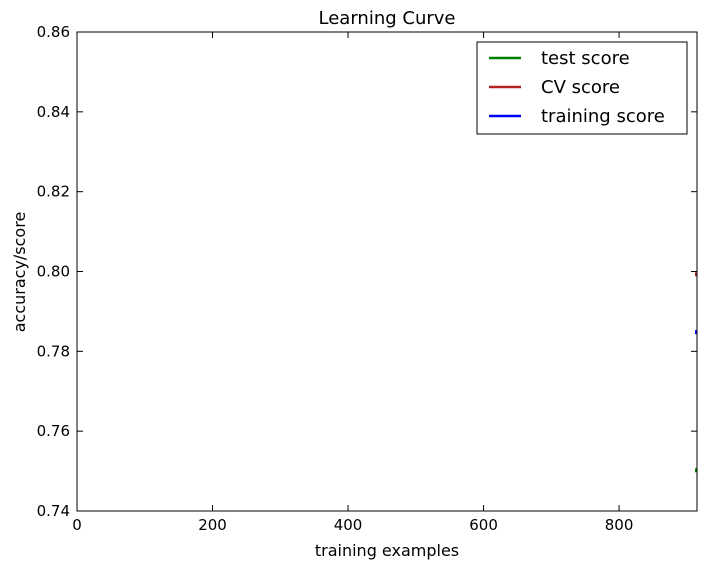 Image resolution: width=707 pixels, height=570 pixels. I want to click on y-tick-label: 0.74, so click(53, 511).